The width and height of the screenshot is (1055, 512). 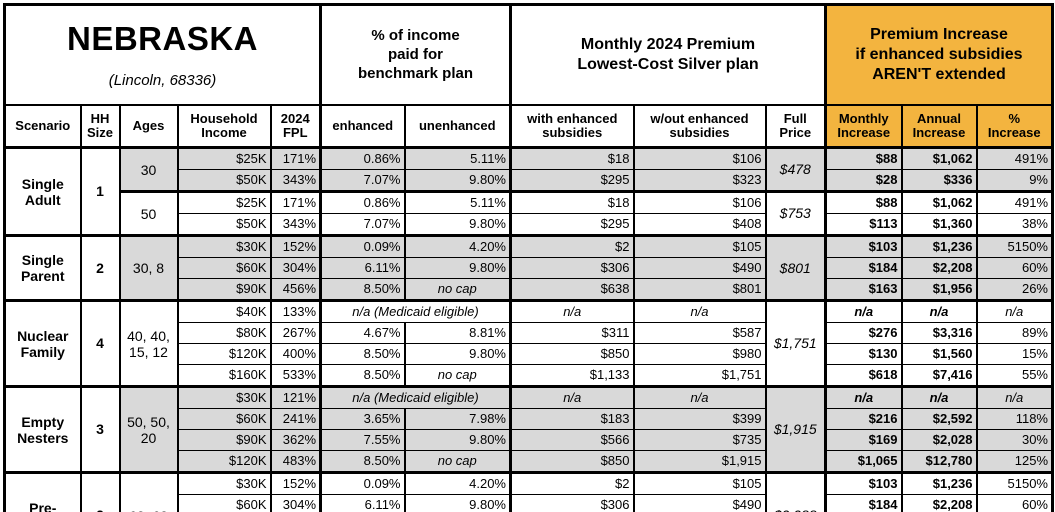 What do you see at coordinates (224, 225) in the screenshot?
I see `income-cell: $50K` at bounding box center [224, 225].